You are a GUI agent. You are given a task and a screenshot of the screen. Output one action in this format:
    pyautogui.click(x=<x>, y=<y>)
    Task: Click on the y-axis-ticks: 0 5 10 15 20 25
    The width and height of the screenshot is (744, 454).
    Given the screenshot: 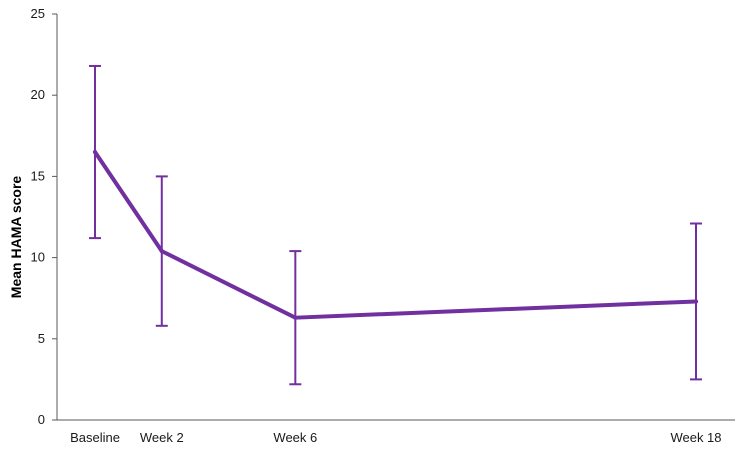 What is the action you would take?
    pyautogui.click(x=44, y=216)
    